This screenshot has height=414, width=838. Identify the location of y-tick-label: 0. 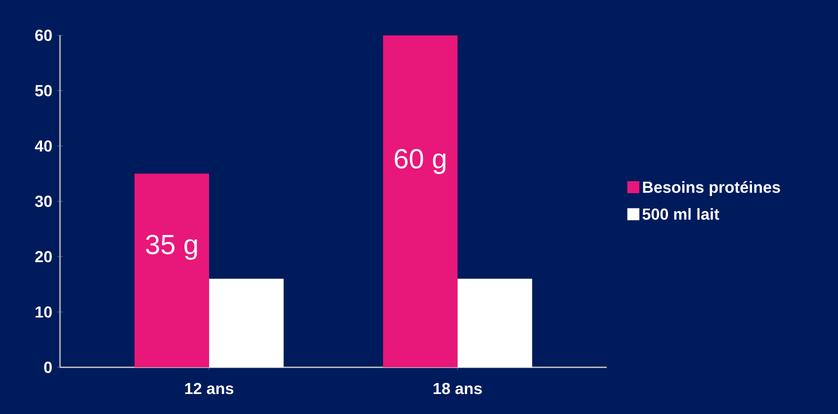
(48, 367).